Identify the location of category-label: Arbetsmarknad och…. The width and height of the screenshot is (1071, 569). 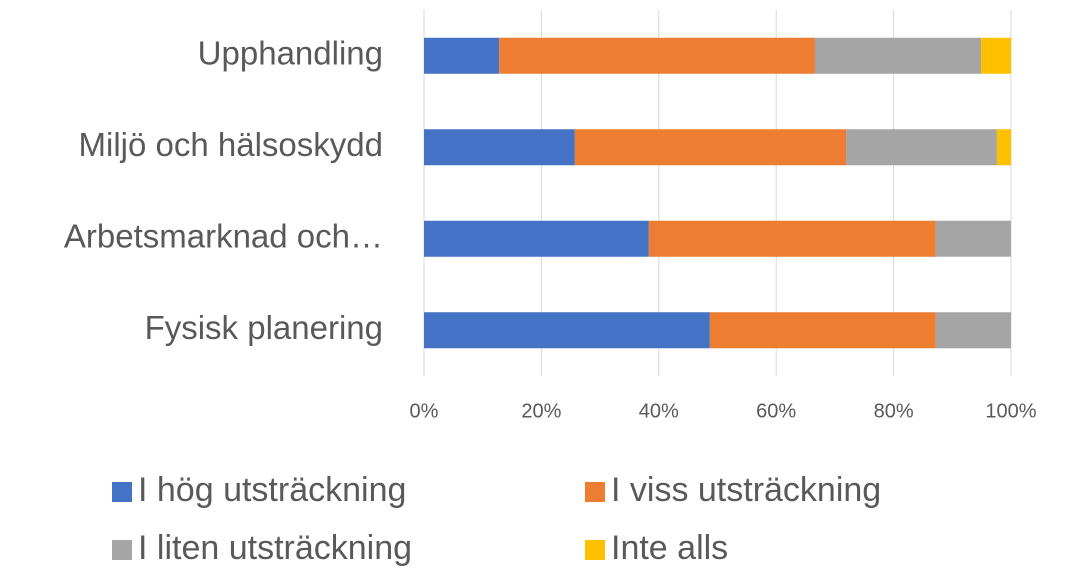
(223, 235).